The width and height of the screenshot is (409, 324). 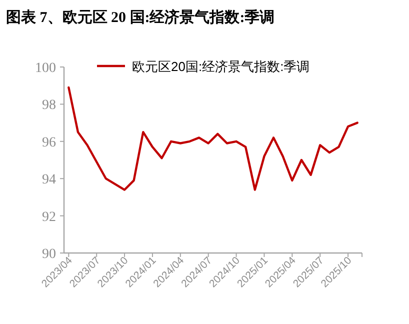 I want to click on ytick: 98, so click(x=49, y=106).